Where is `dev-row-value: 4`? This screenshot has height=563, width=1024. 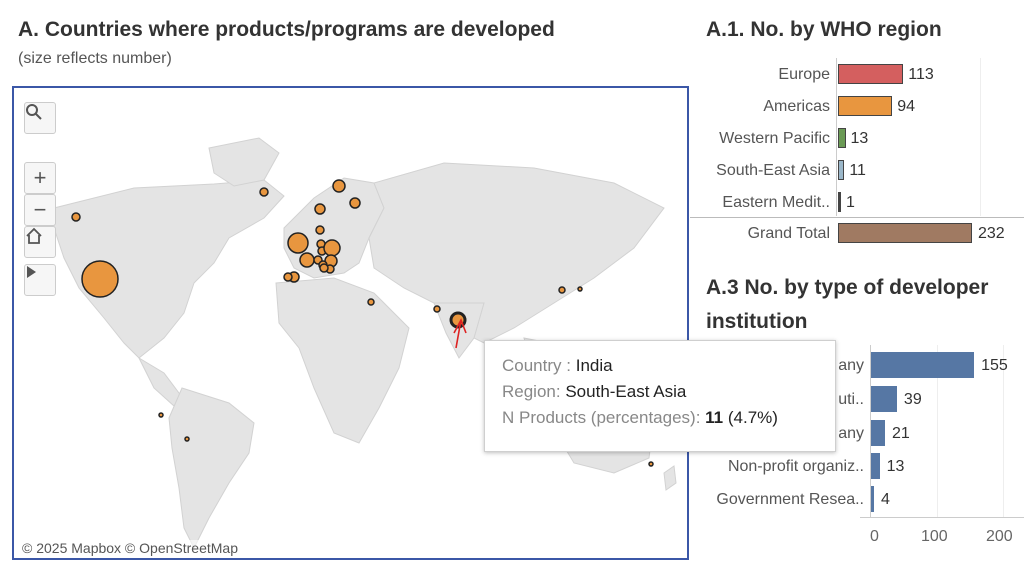
dev-row-value: 4 is located at coordinates (885, 499).